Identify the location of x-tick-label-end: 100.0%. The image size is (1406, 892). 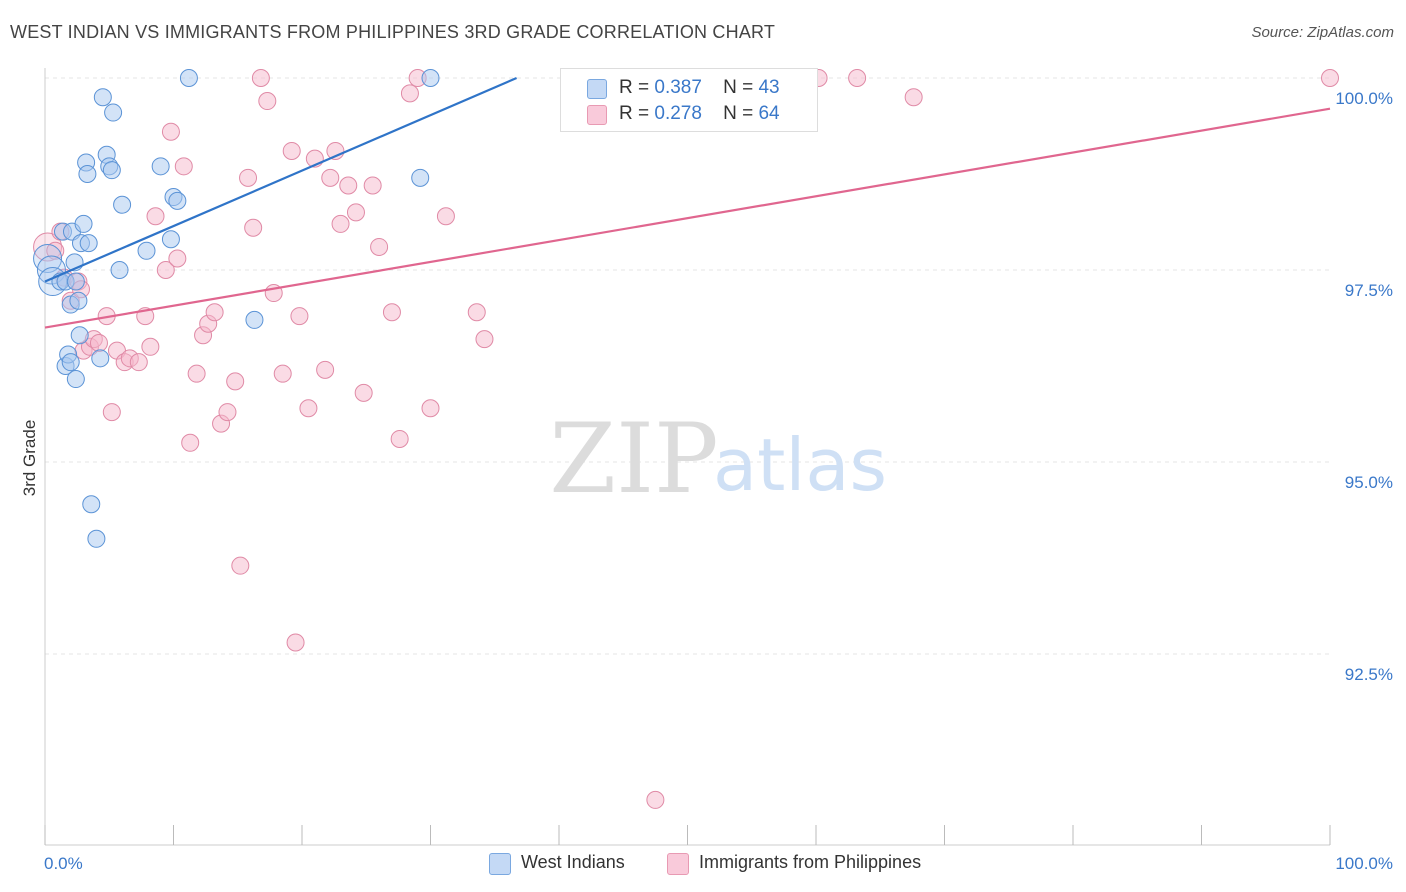
(1364, 863).